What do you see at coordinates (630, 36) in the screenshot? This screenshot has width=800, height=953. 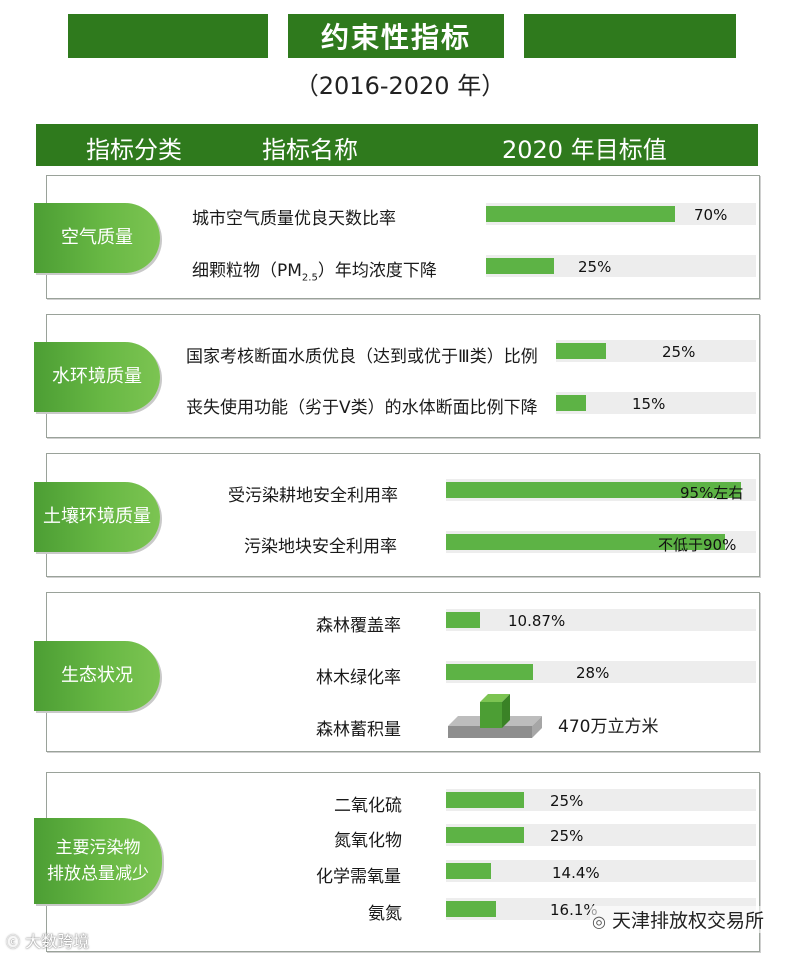 I see `title-right-bar` at bounding box center [630, 36].